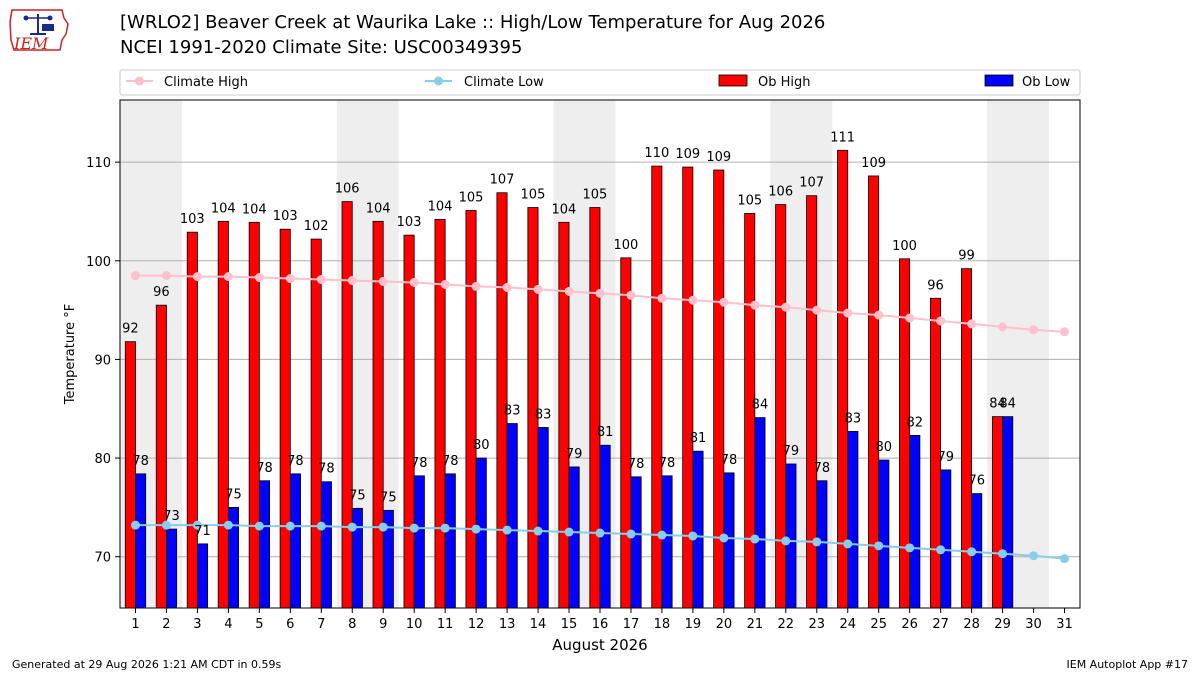  I want to click on ob-low-label: 80, so click(481, 445).